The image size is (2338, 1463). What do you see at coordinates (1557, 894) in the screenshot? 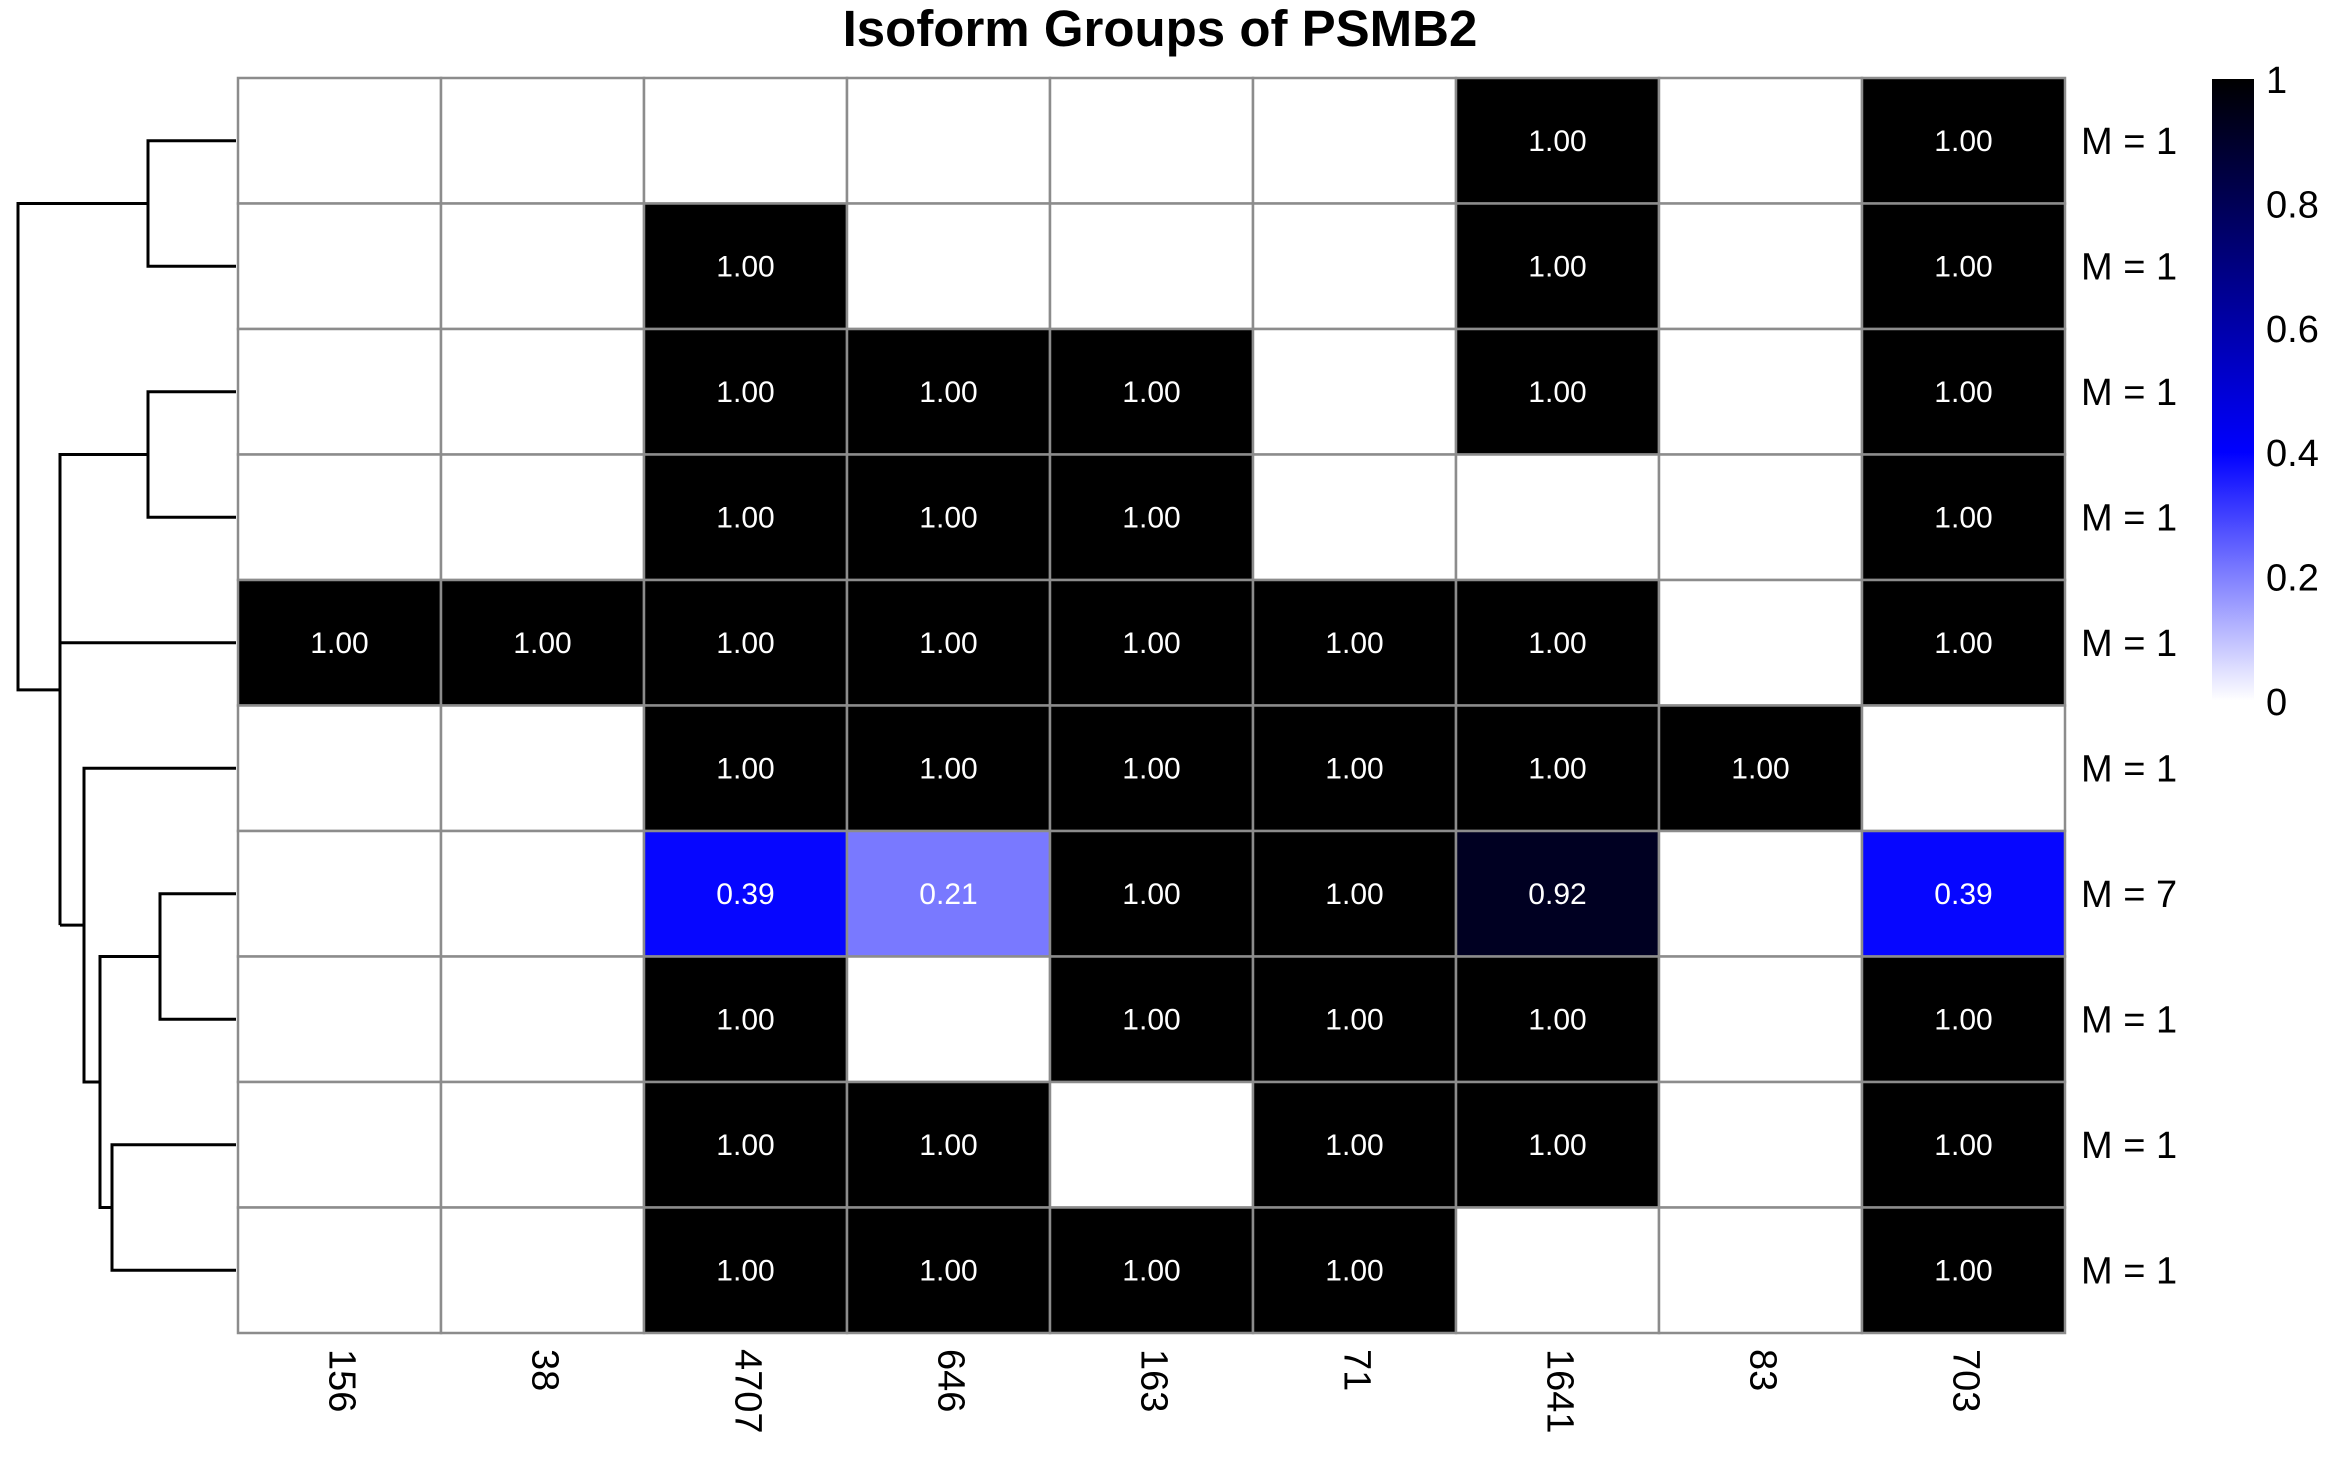
I see `cell-value-label: 0.92` at bounding box center [1557, 894].